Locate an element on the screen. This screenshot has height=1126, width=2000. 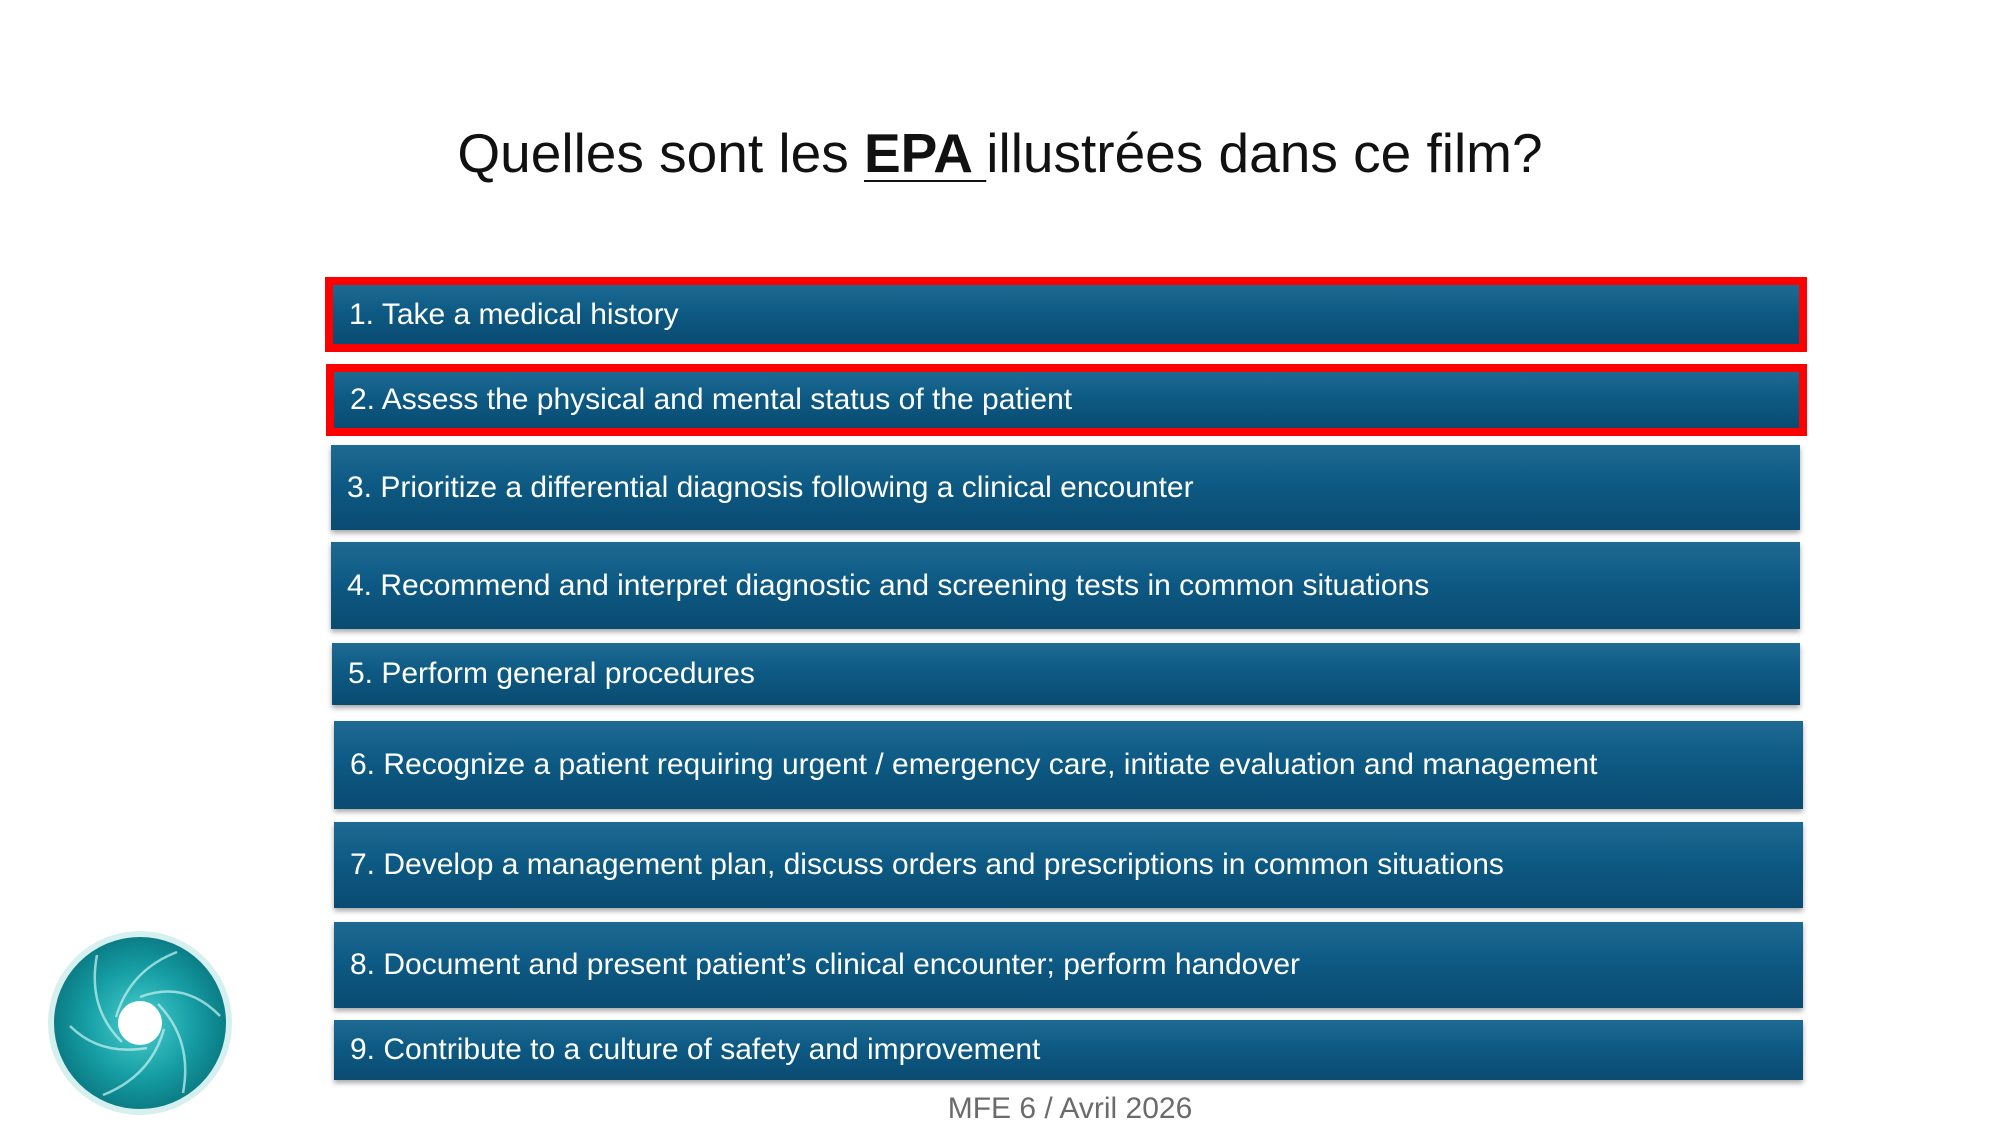
epa-item-label: 5. Perform general procedures is located at coordinates (551, 673).